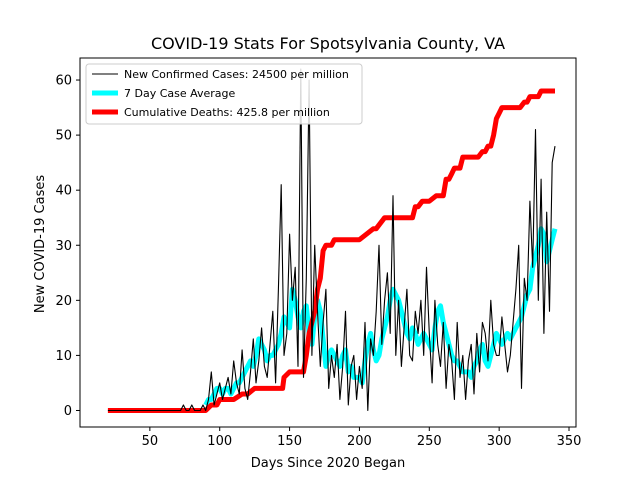  What do you see at coordinates (40, 244) in the screenshot?
I see `y-axis-label: New COVID-19 Cases` at bounding box center [40, 244].